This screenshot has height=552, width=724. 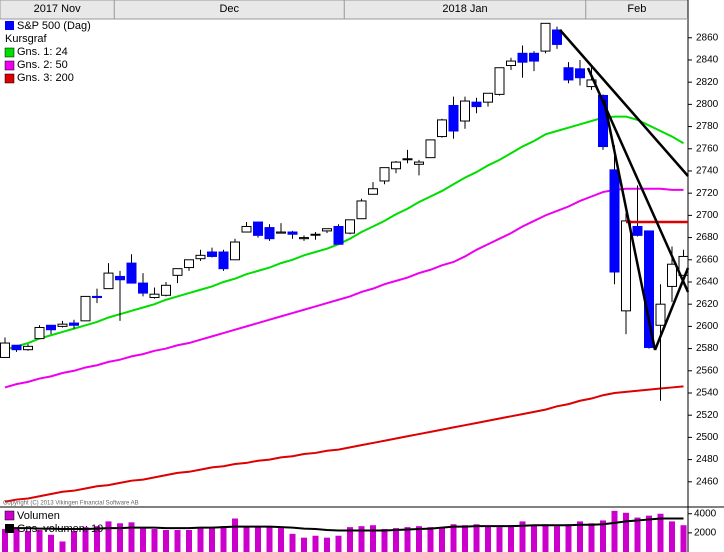 What do you see at coordinates (707, 193) in the screenshot?
I see `y-tick-label: 2720` at bounding box center [707, 193].